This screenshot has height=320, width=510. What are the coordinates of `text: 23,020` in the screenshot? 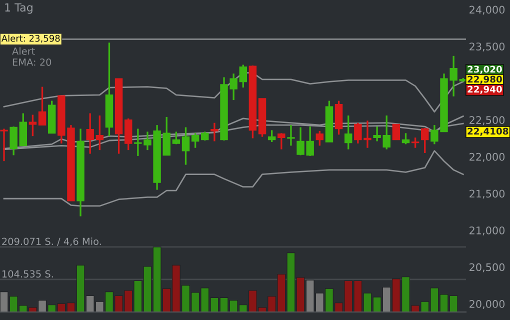 It's located at (485, 70).